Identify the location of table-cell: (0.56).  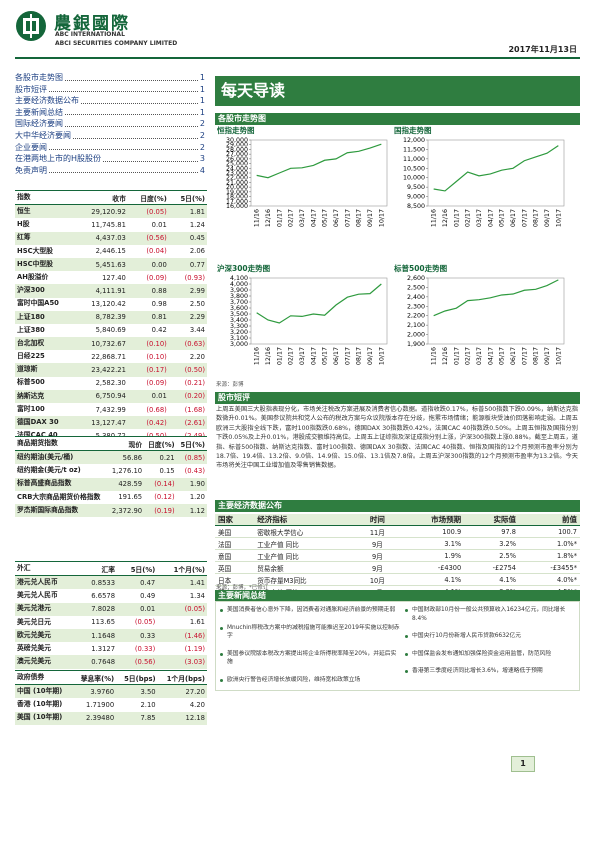
(148, 238).